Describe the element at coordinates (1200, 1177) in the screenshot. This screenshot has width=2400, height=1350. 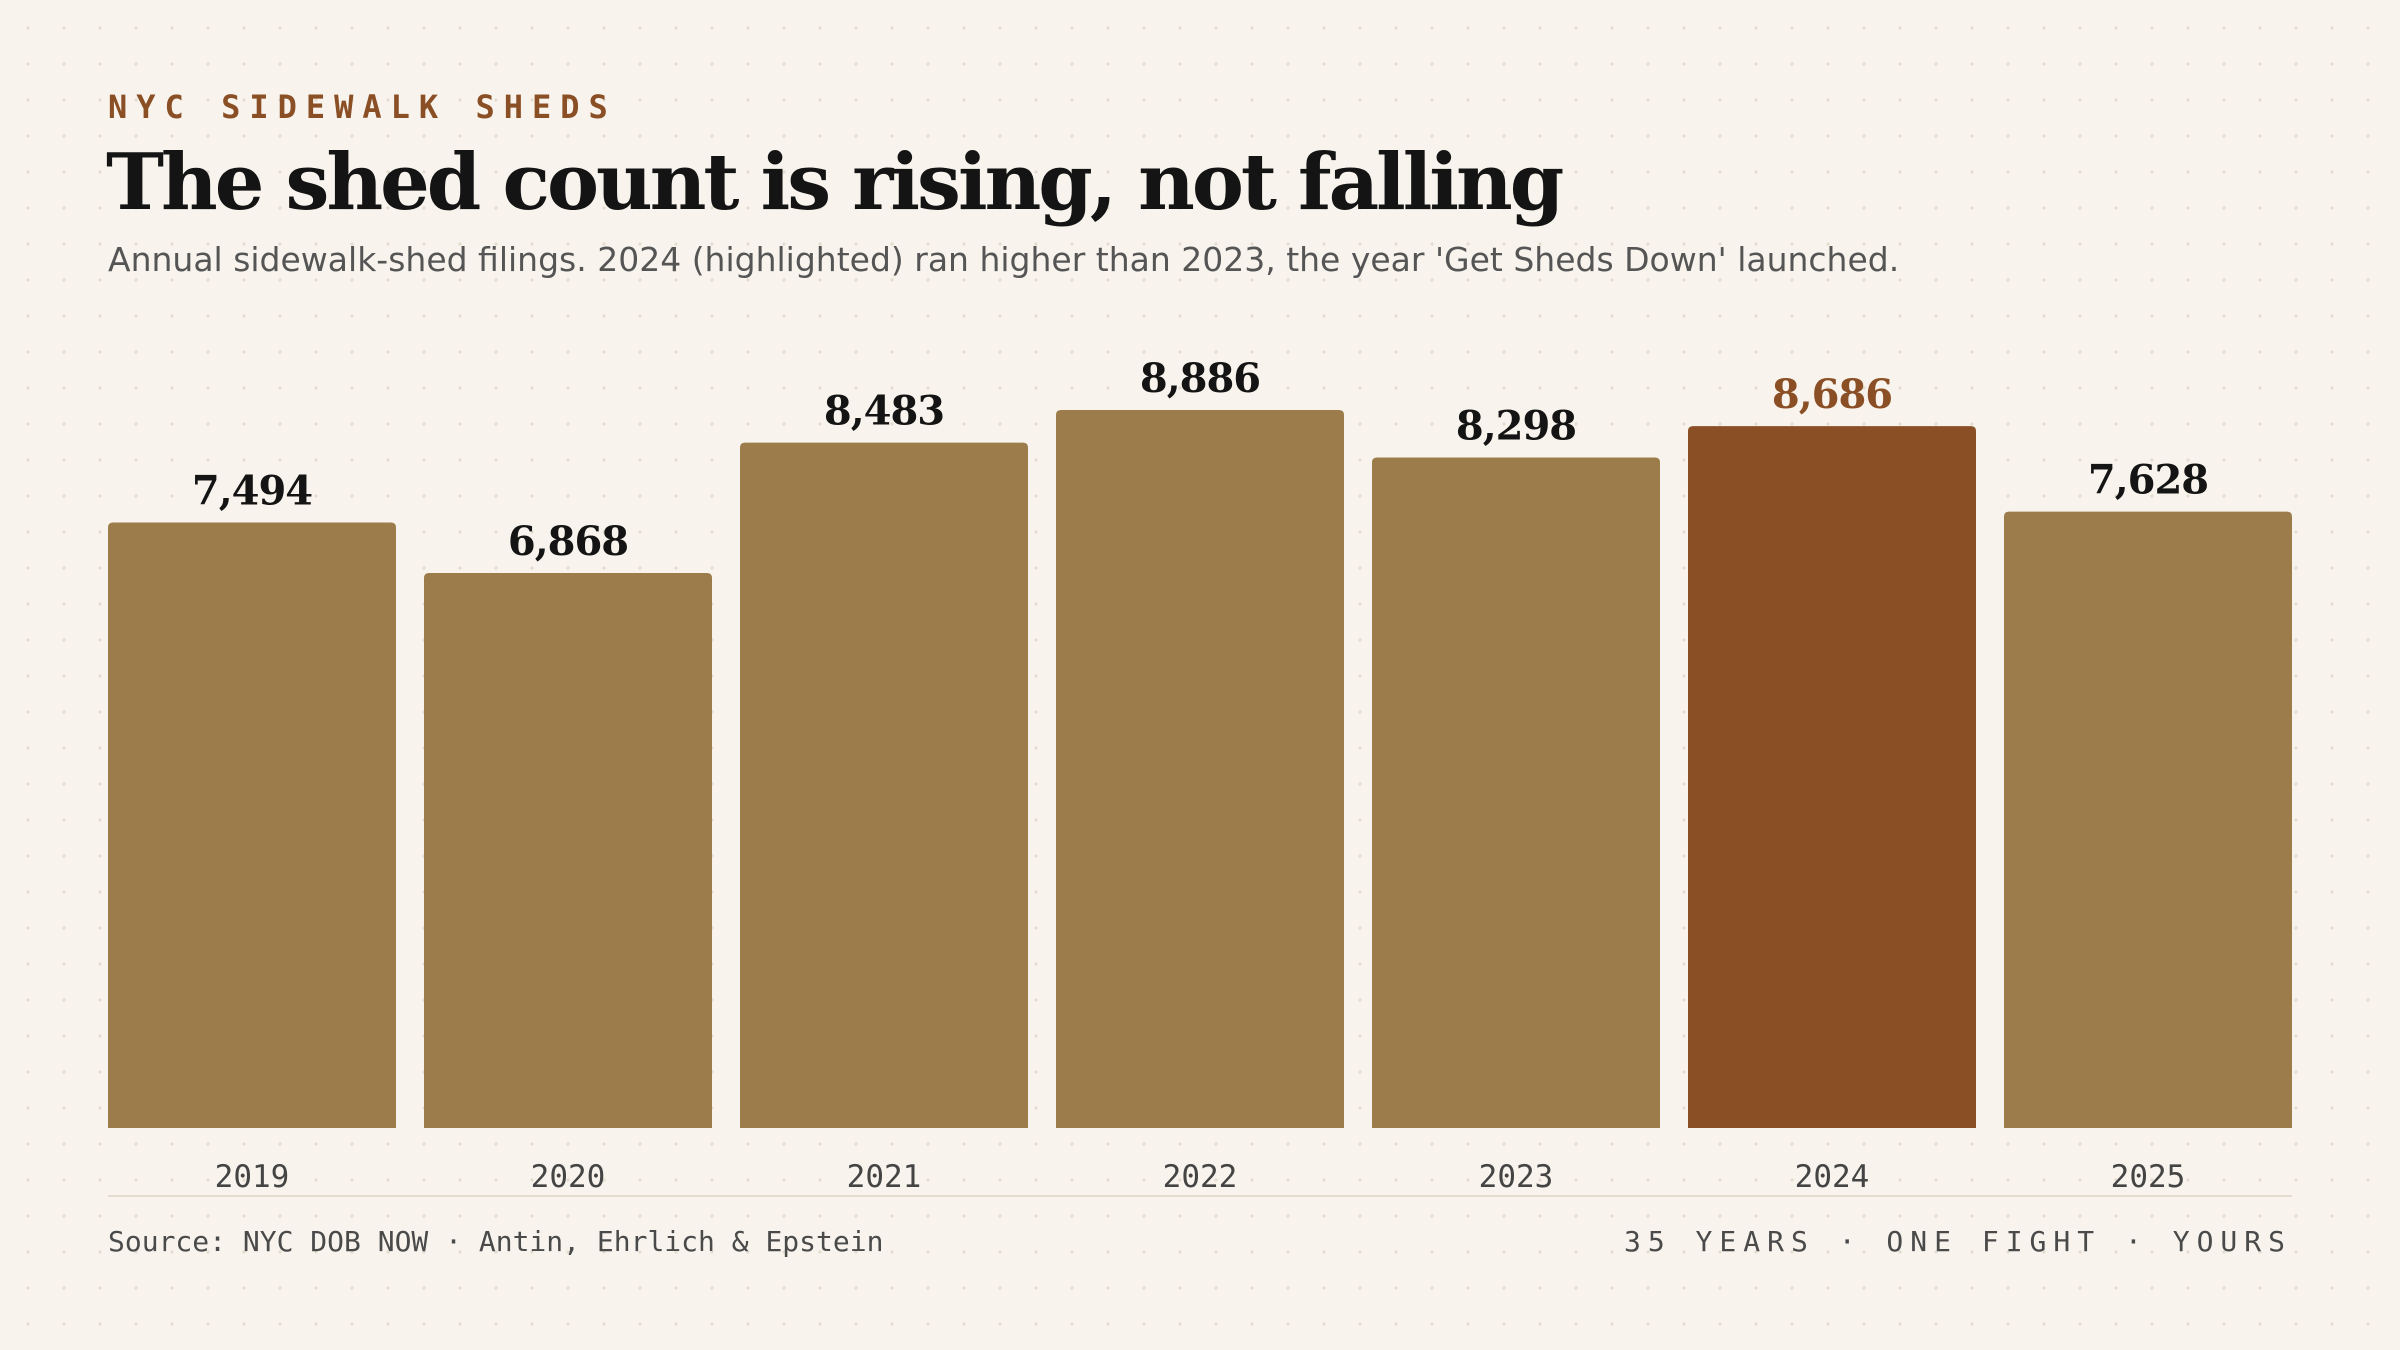
I see `x-tick-label: 2022` at that location.